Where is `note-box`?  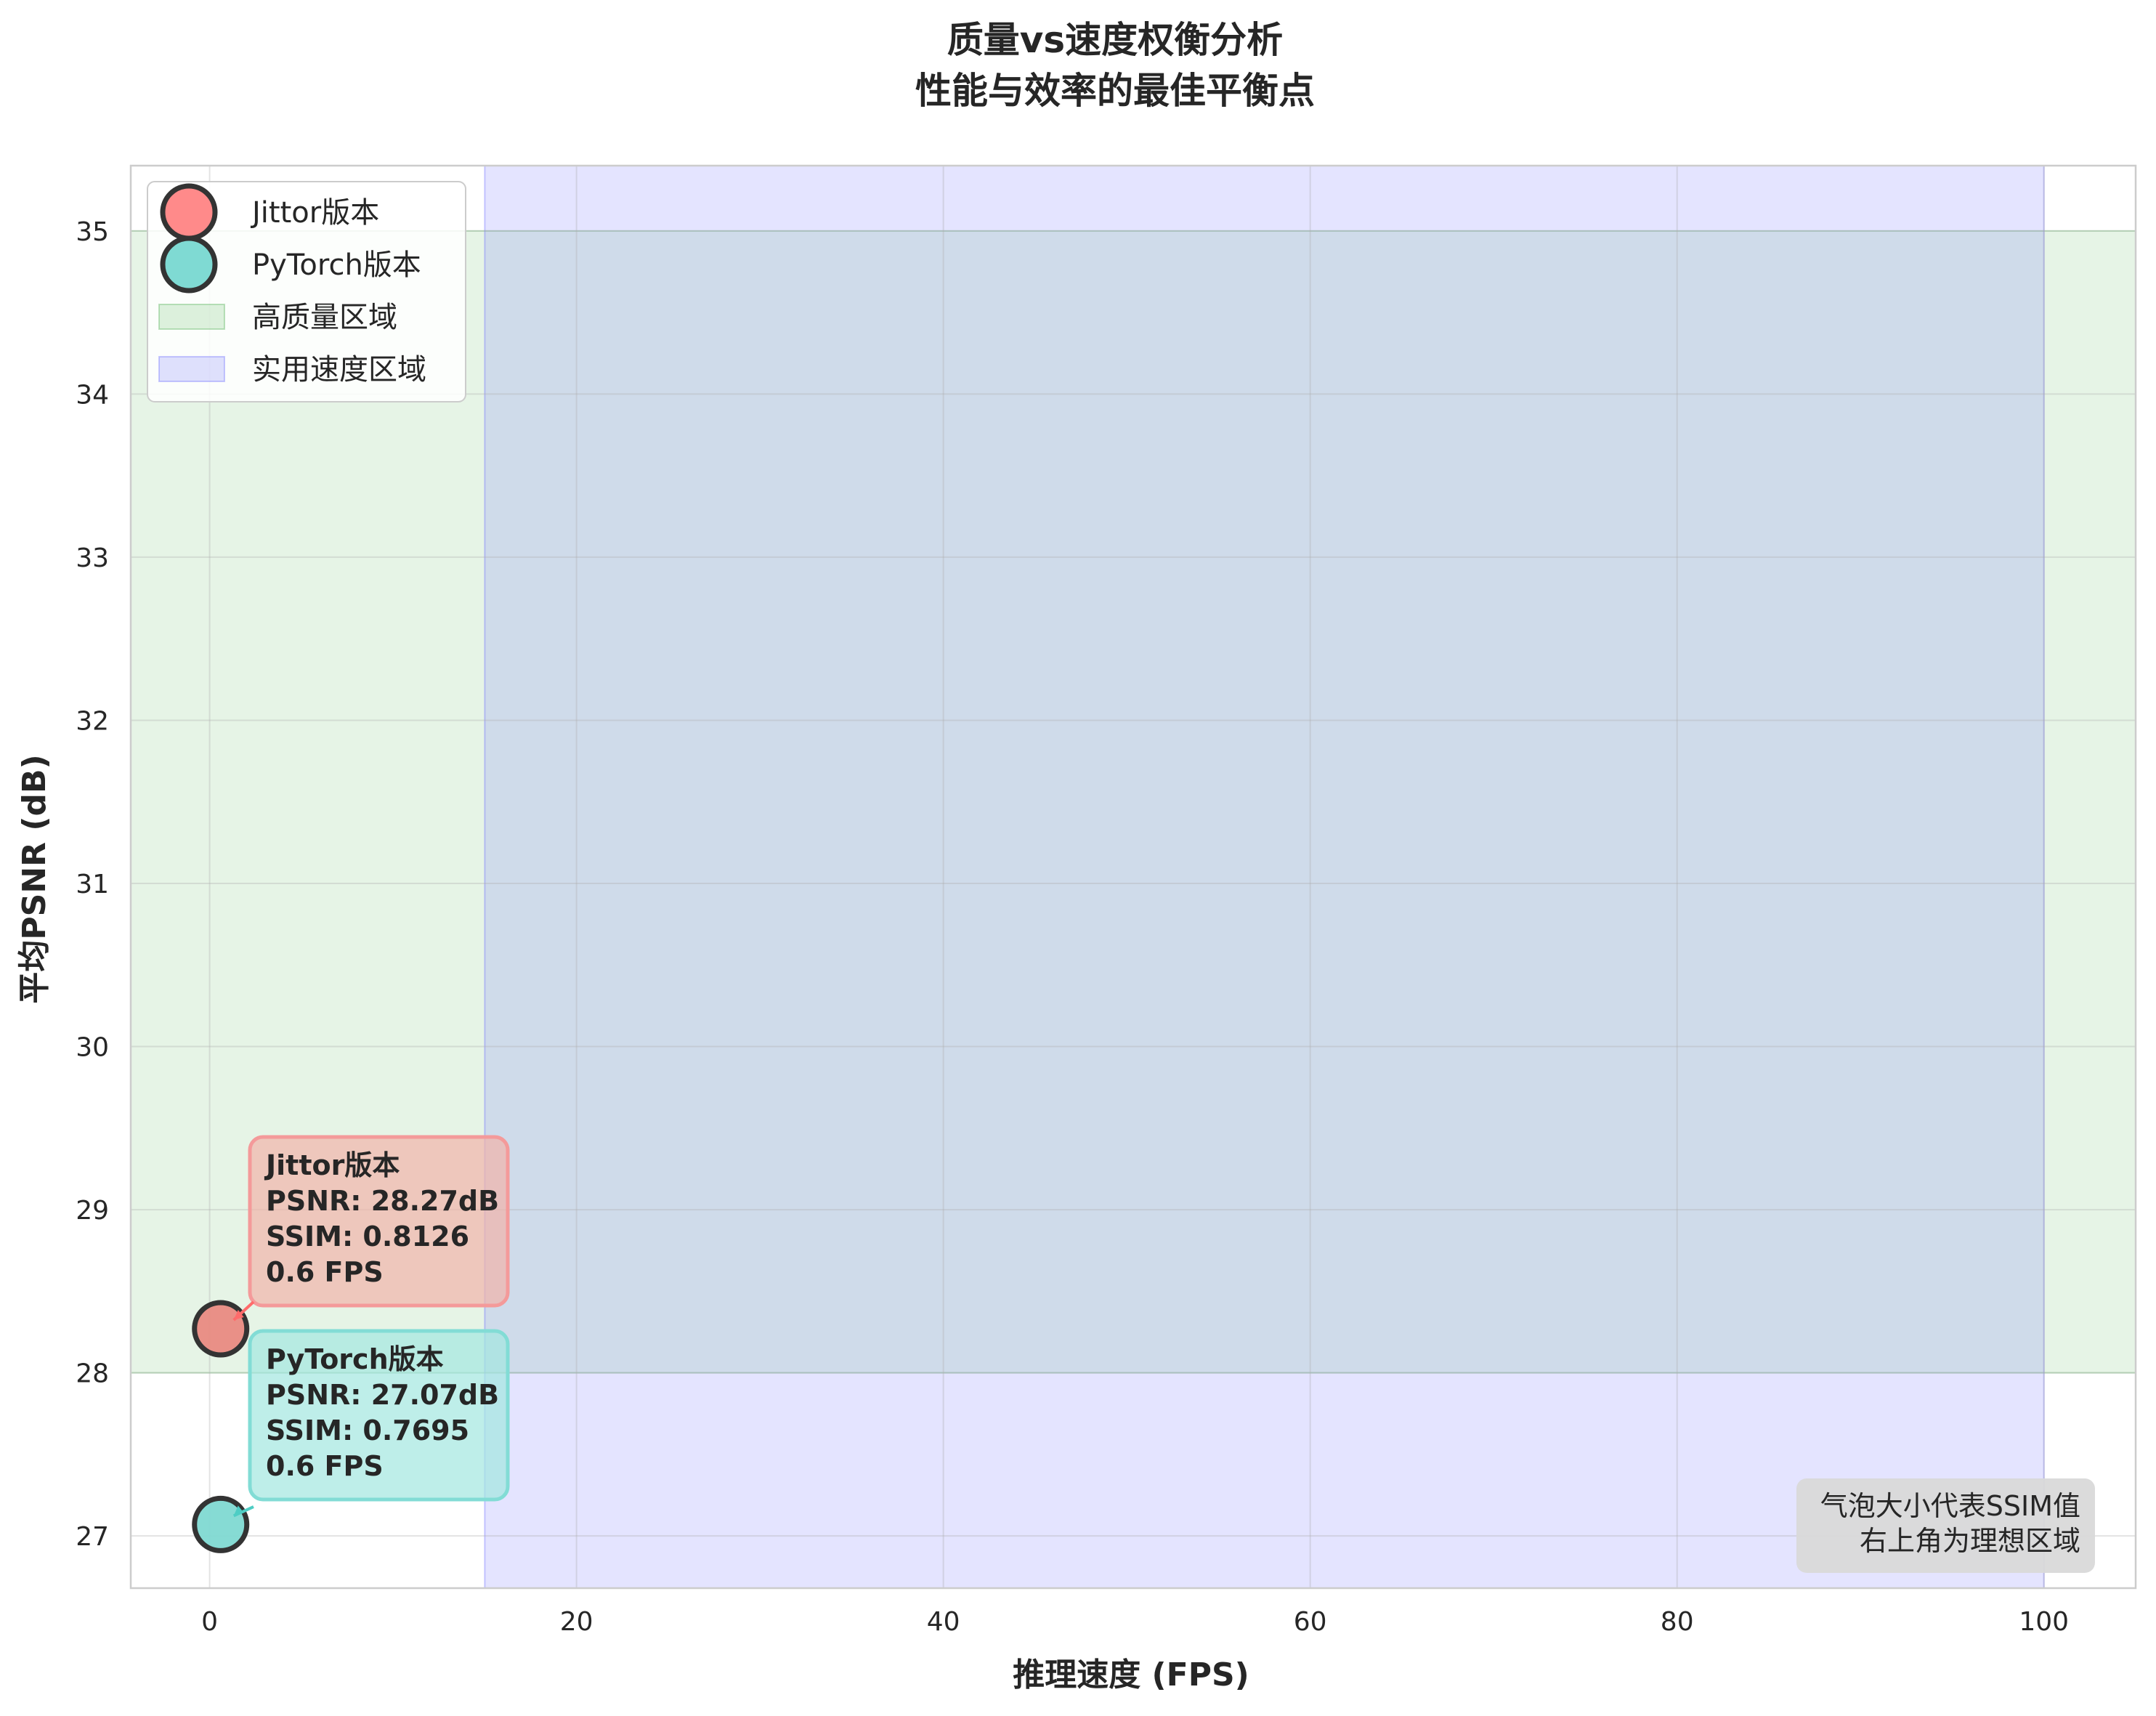
note-box is located at coordinates (1945, 1526).